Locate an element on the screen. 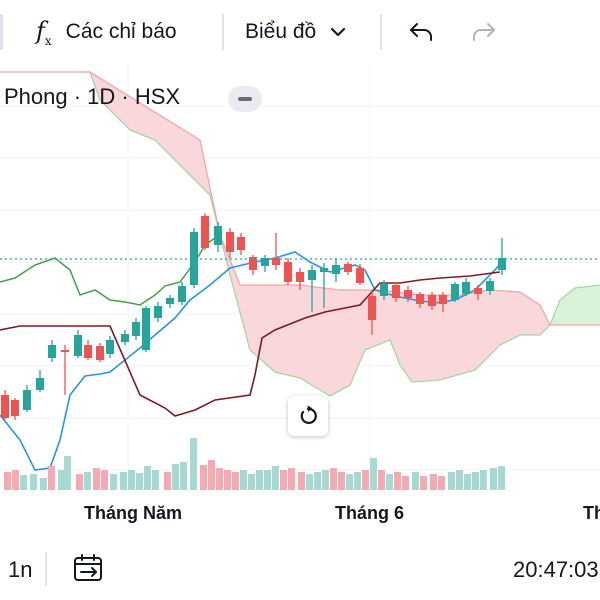 The width and height of the screenshot is (600, 600). indicators-label: Các chỉ báo is located at coordinates (121, 31).